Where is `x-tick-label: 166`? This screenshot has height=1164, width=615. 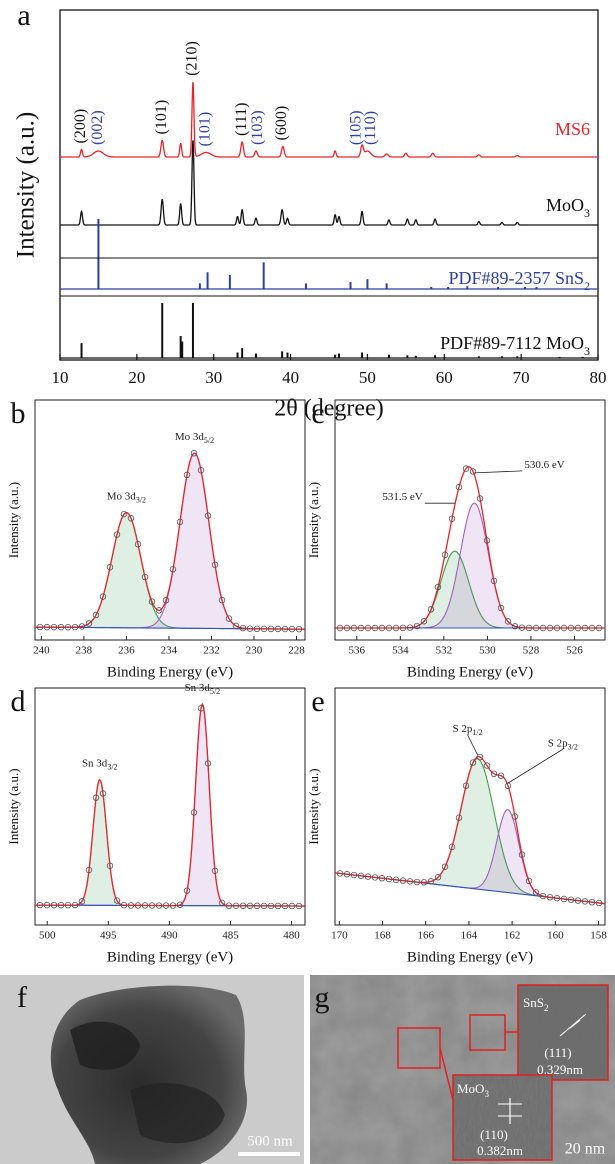
x-tick-label: 166 is located at coordinates (425, 936).